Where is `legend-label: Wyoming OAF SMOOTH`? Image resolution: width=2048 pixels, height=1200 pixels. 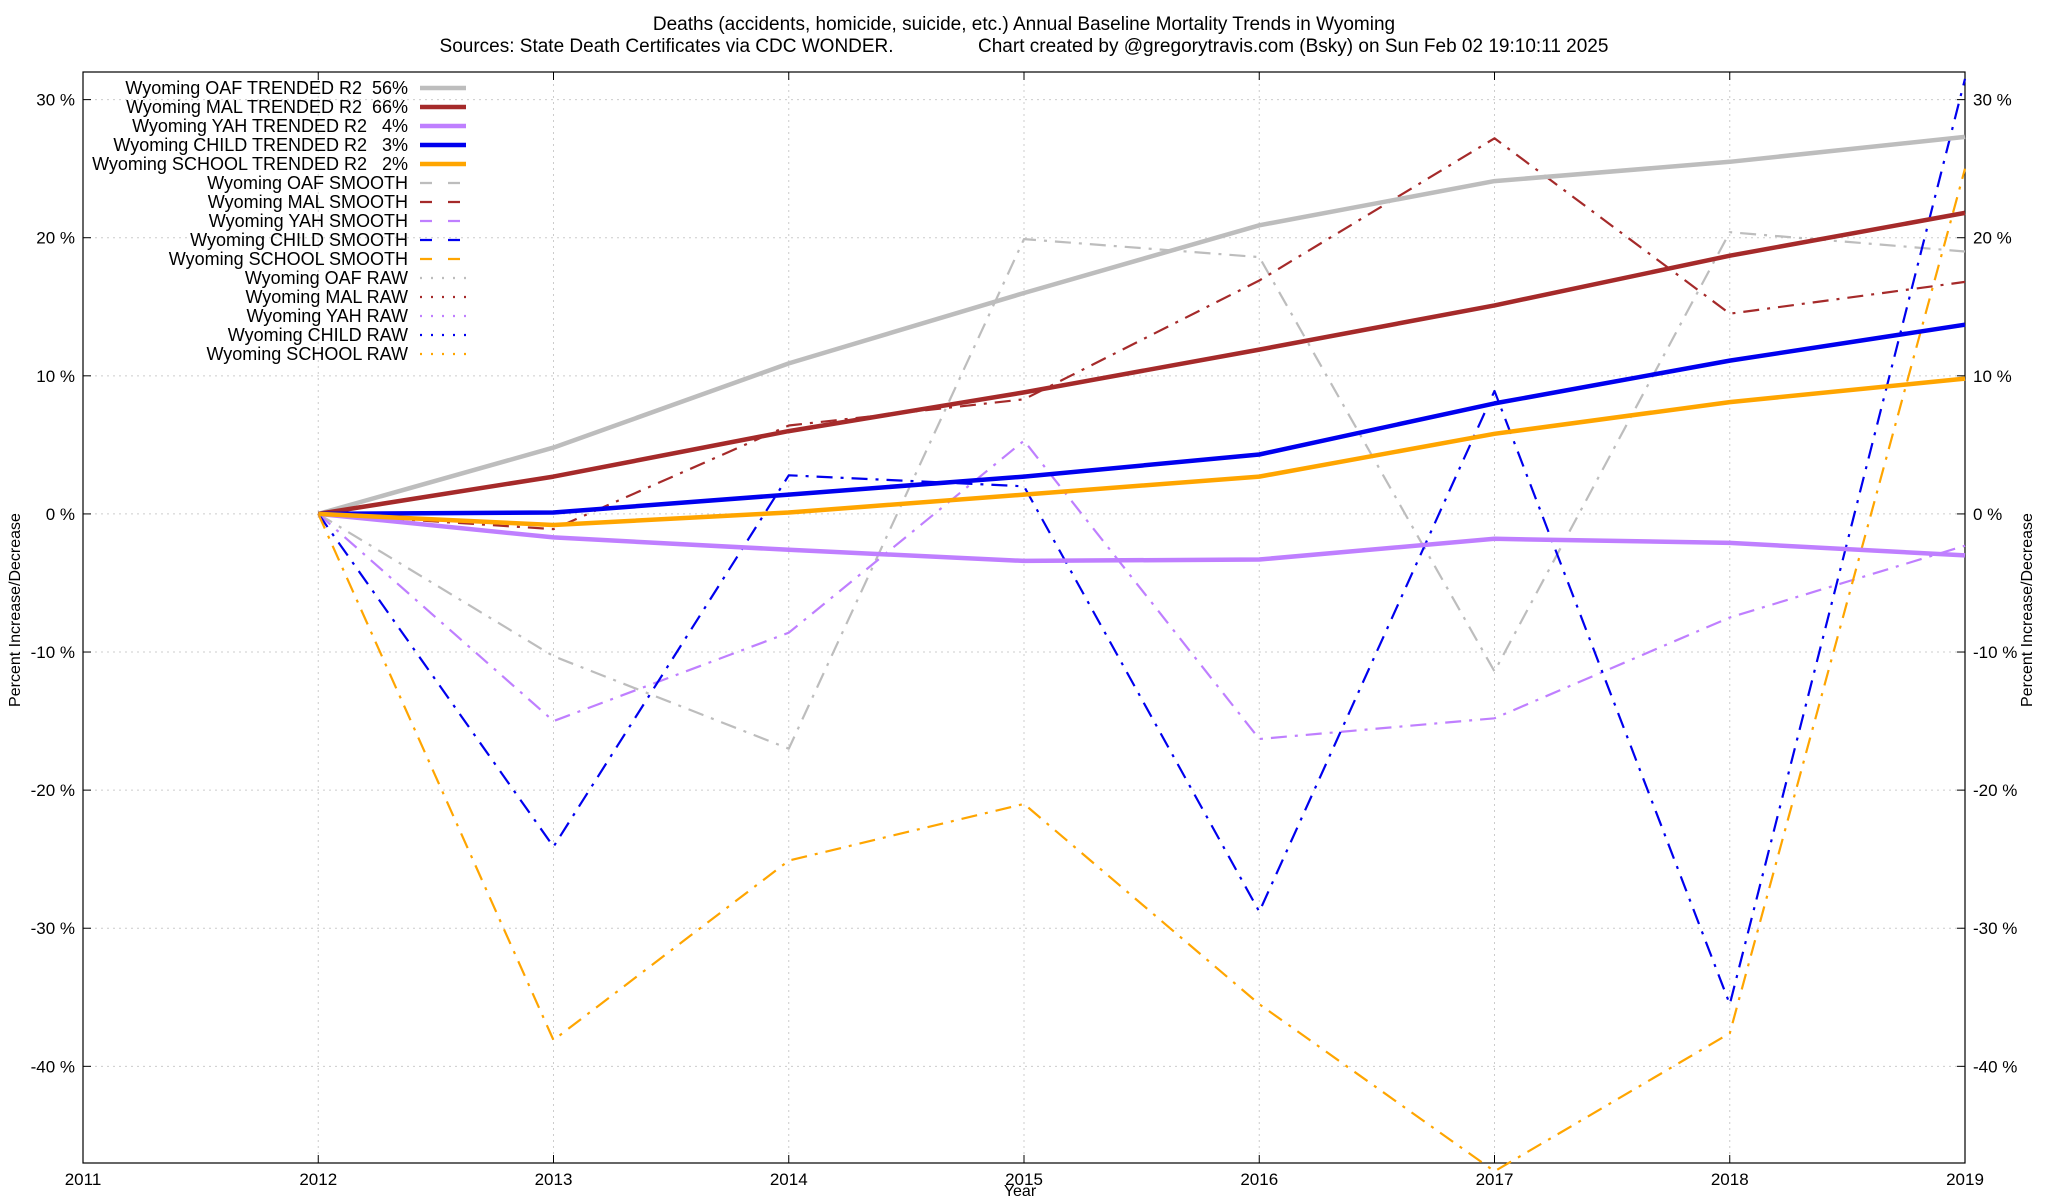
legend-label: Wyoming OAF SMOOTH is located at coordinates (307, 183).